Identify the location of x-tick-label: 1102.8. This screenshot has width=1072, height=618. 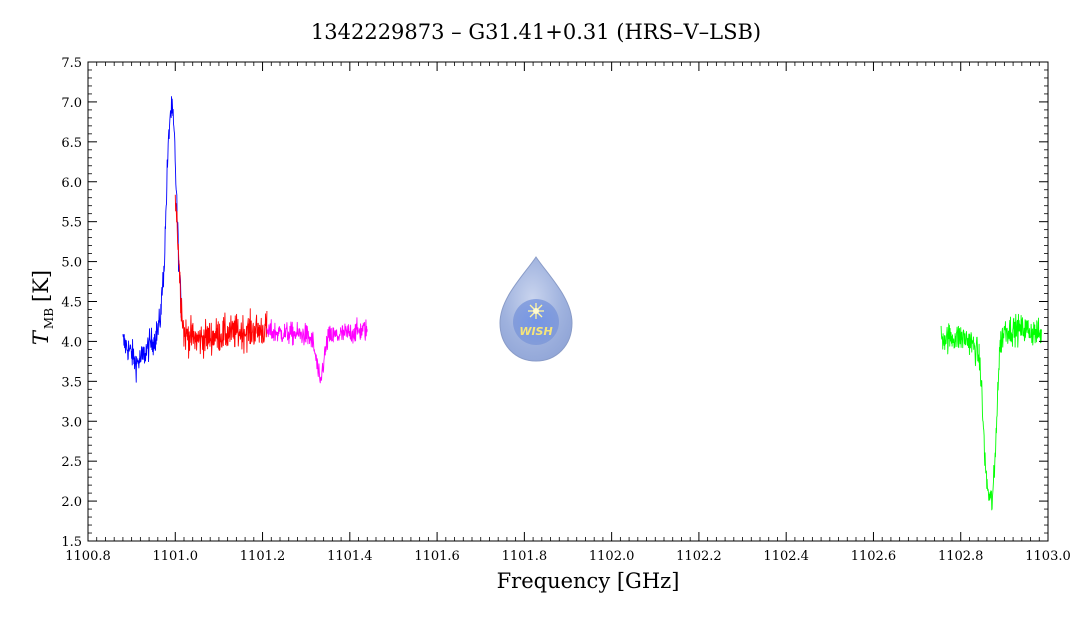
(961, 556).